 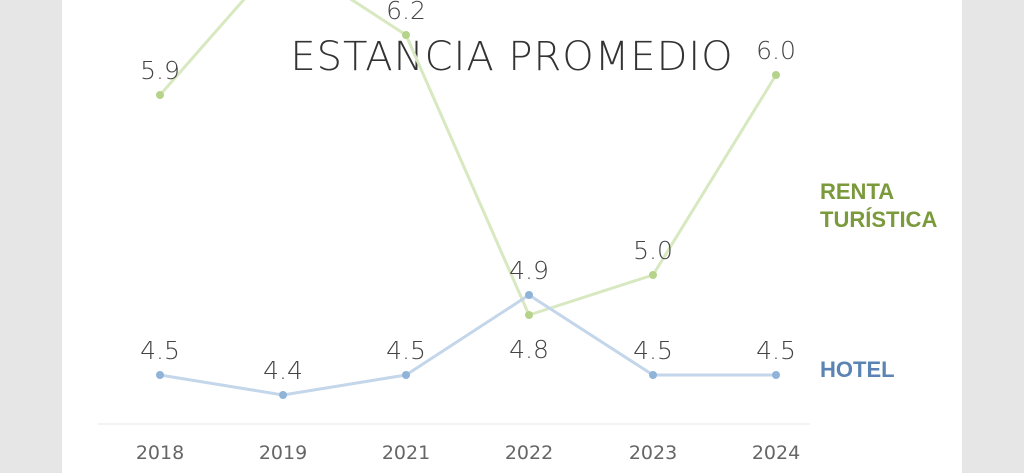 What do you see at coordinates (529, 270) in the screenshot?
I see `hotel-value-label-2022: 4.9` at bounding box center [529, 270].